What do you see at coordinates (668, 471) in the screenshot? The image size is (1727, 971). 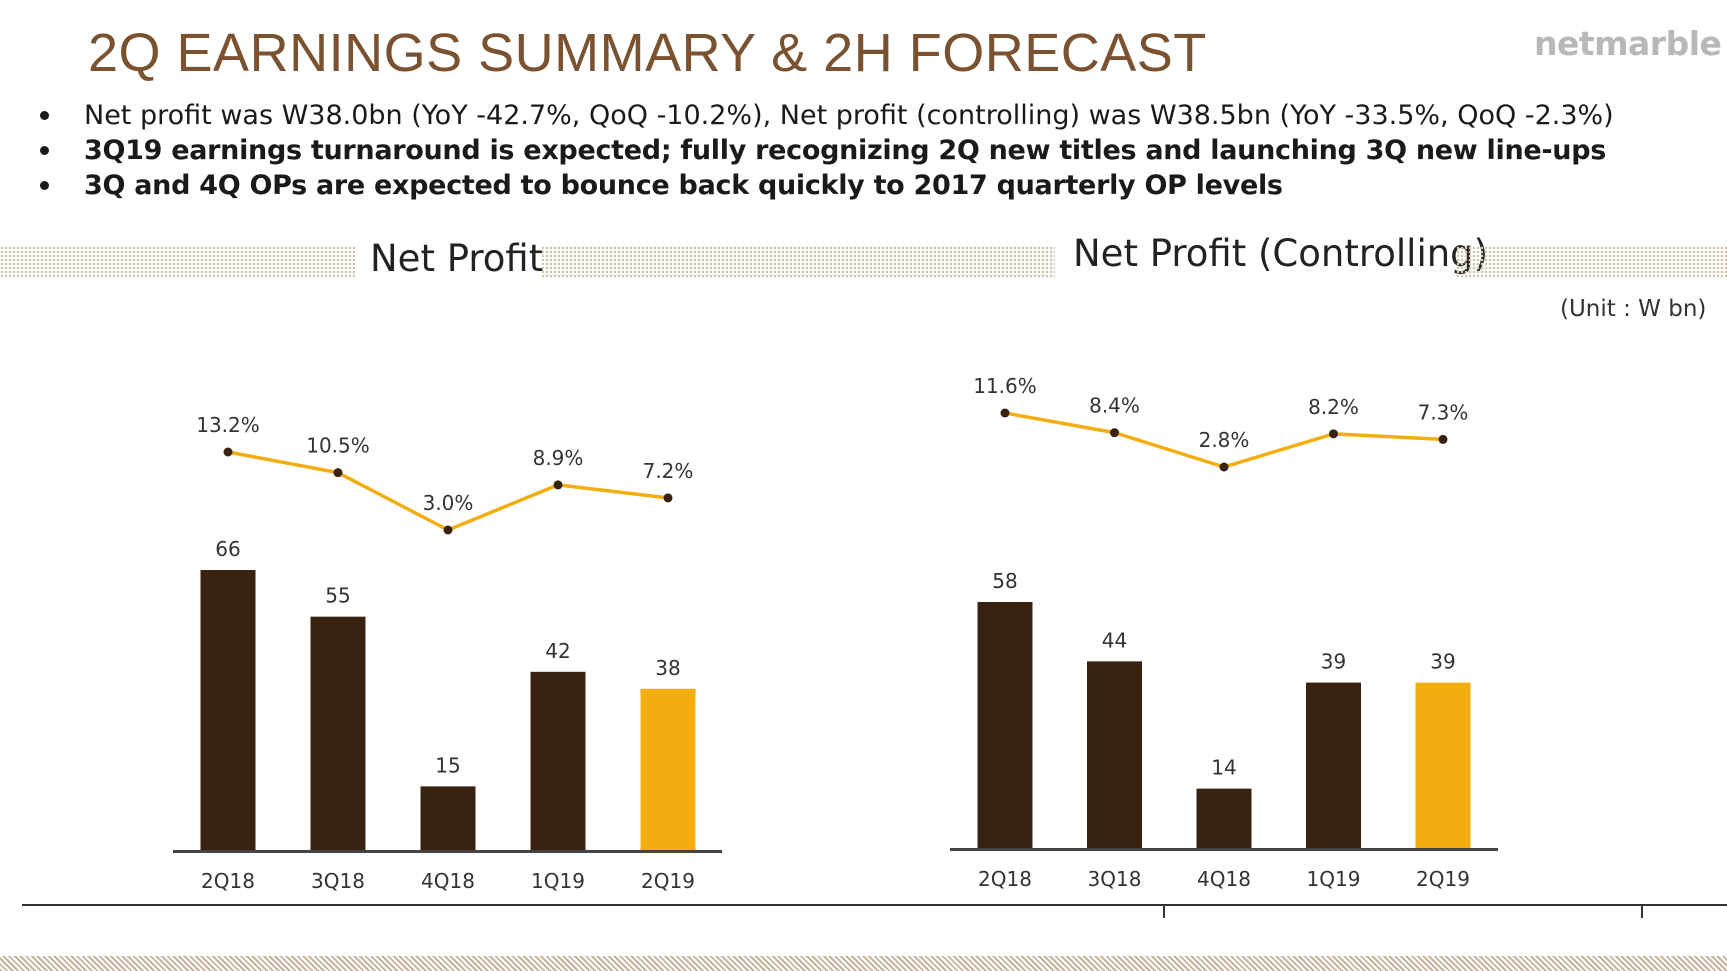 I see `margin-label: 7.2%` at bounding box center [668, 471].